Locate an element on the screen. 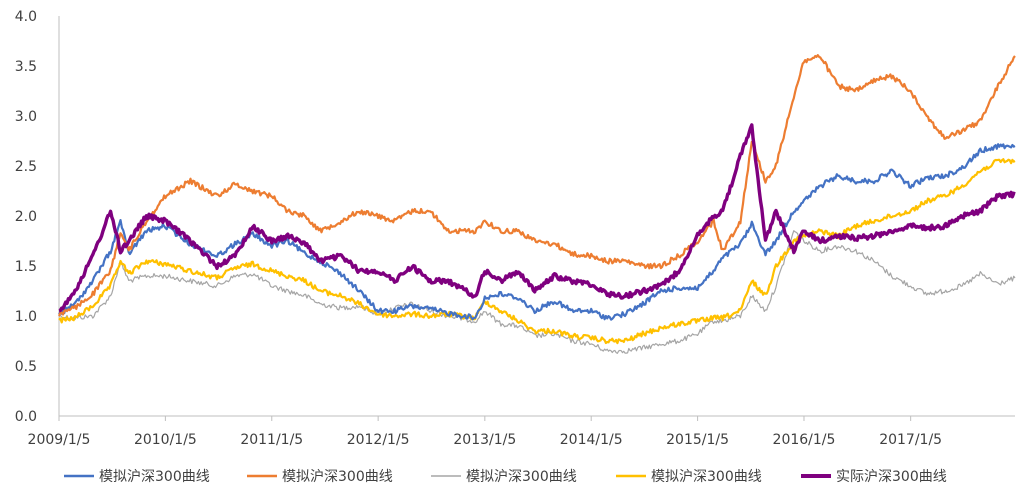 The width and height of the screenshot is (1029, 499). x-tick-label: 2013/1/5 is located at coordinates (484, 440).